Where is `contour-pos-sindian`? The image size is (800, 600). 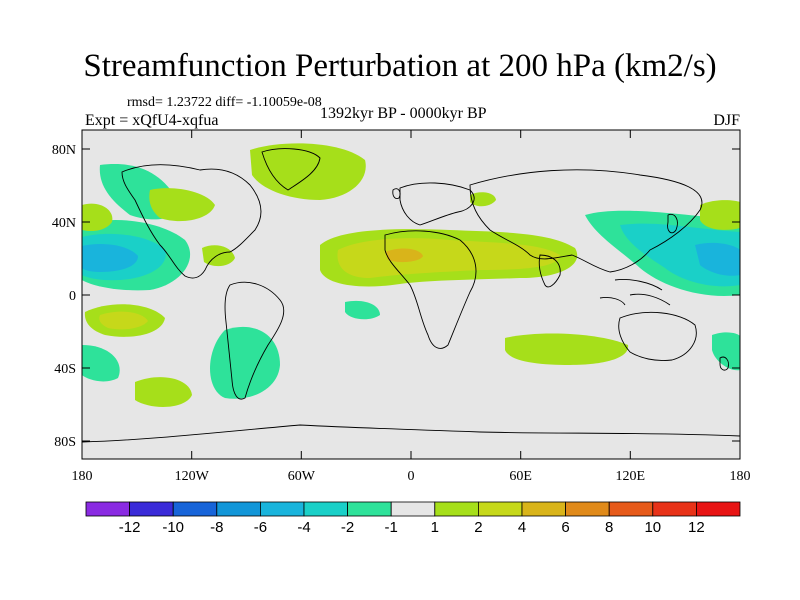
contour-pos-sindian is located at coordinates (567, 349).